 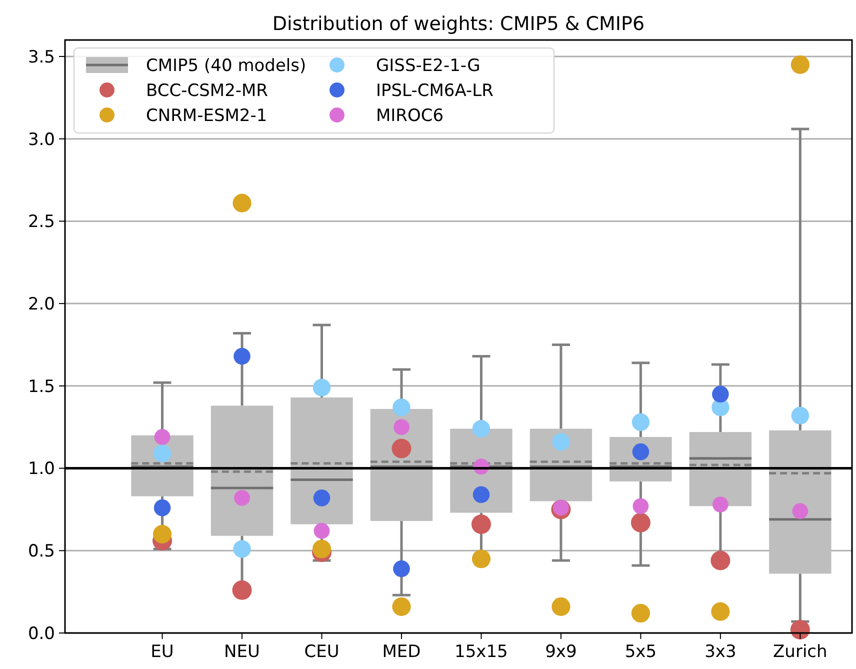 I want to click on x-tick-label: EU, so click(x=162, y=652).